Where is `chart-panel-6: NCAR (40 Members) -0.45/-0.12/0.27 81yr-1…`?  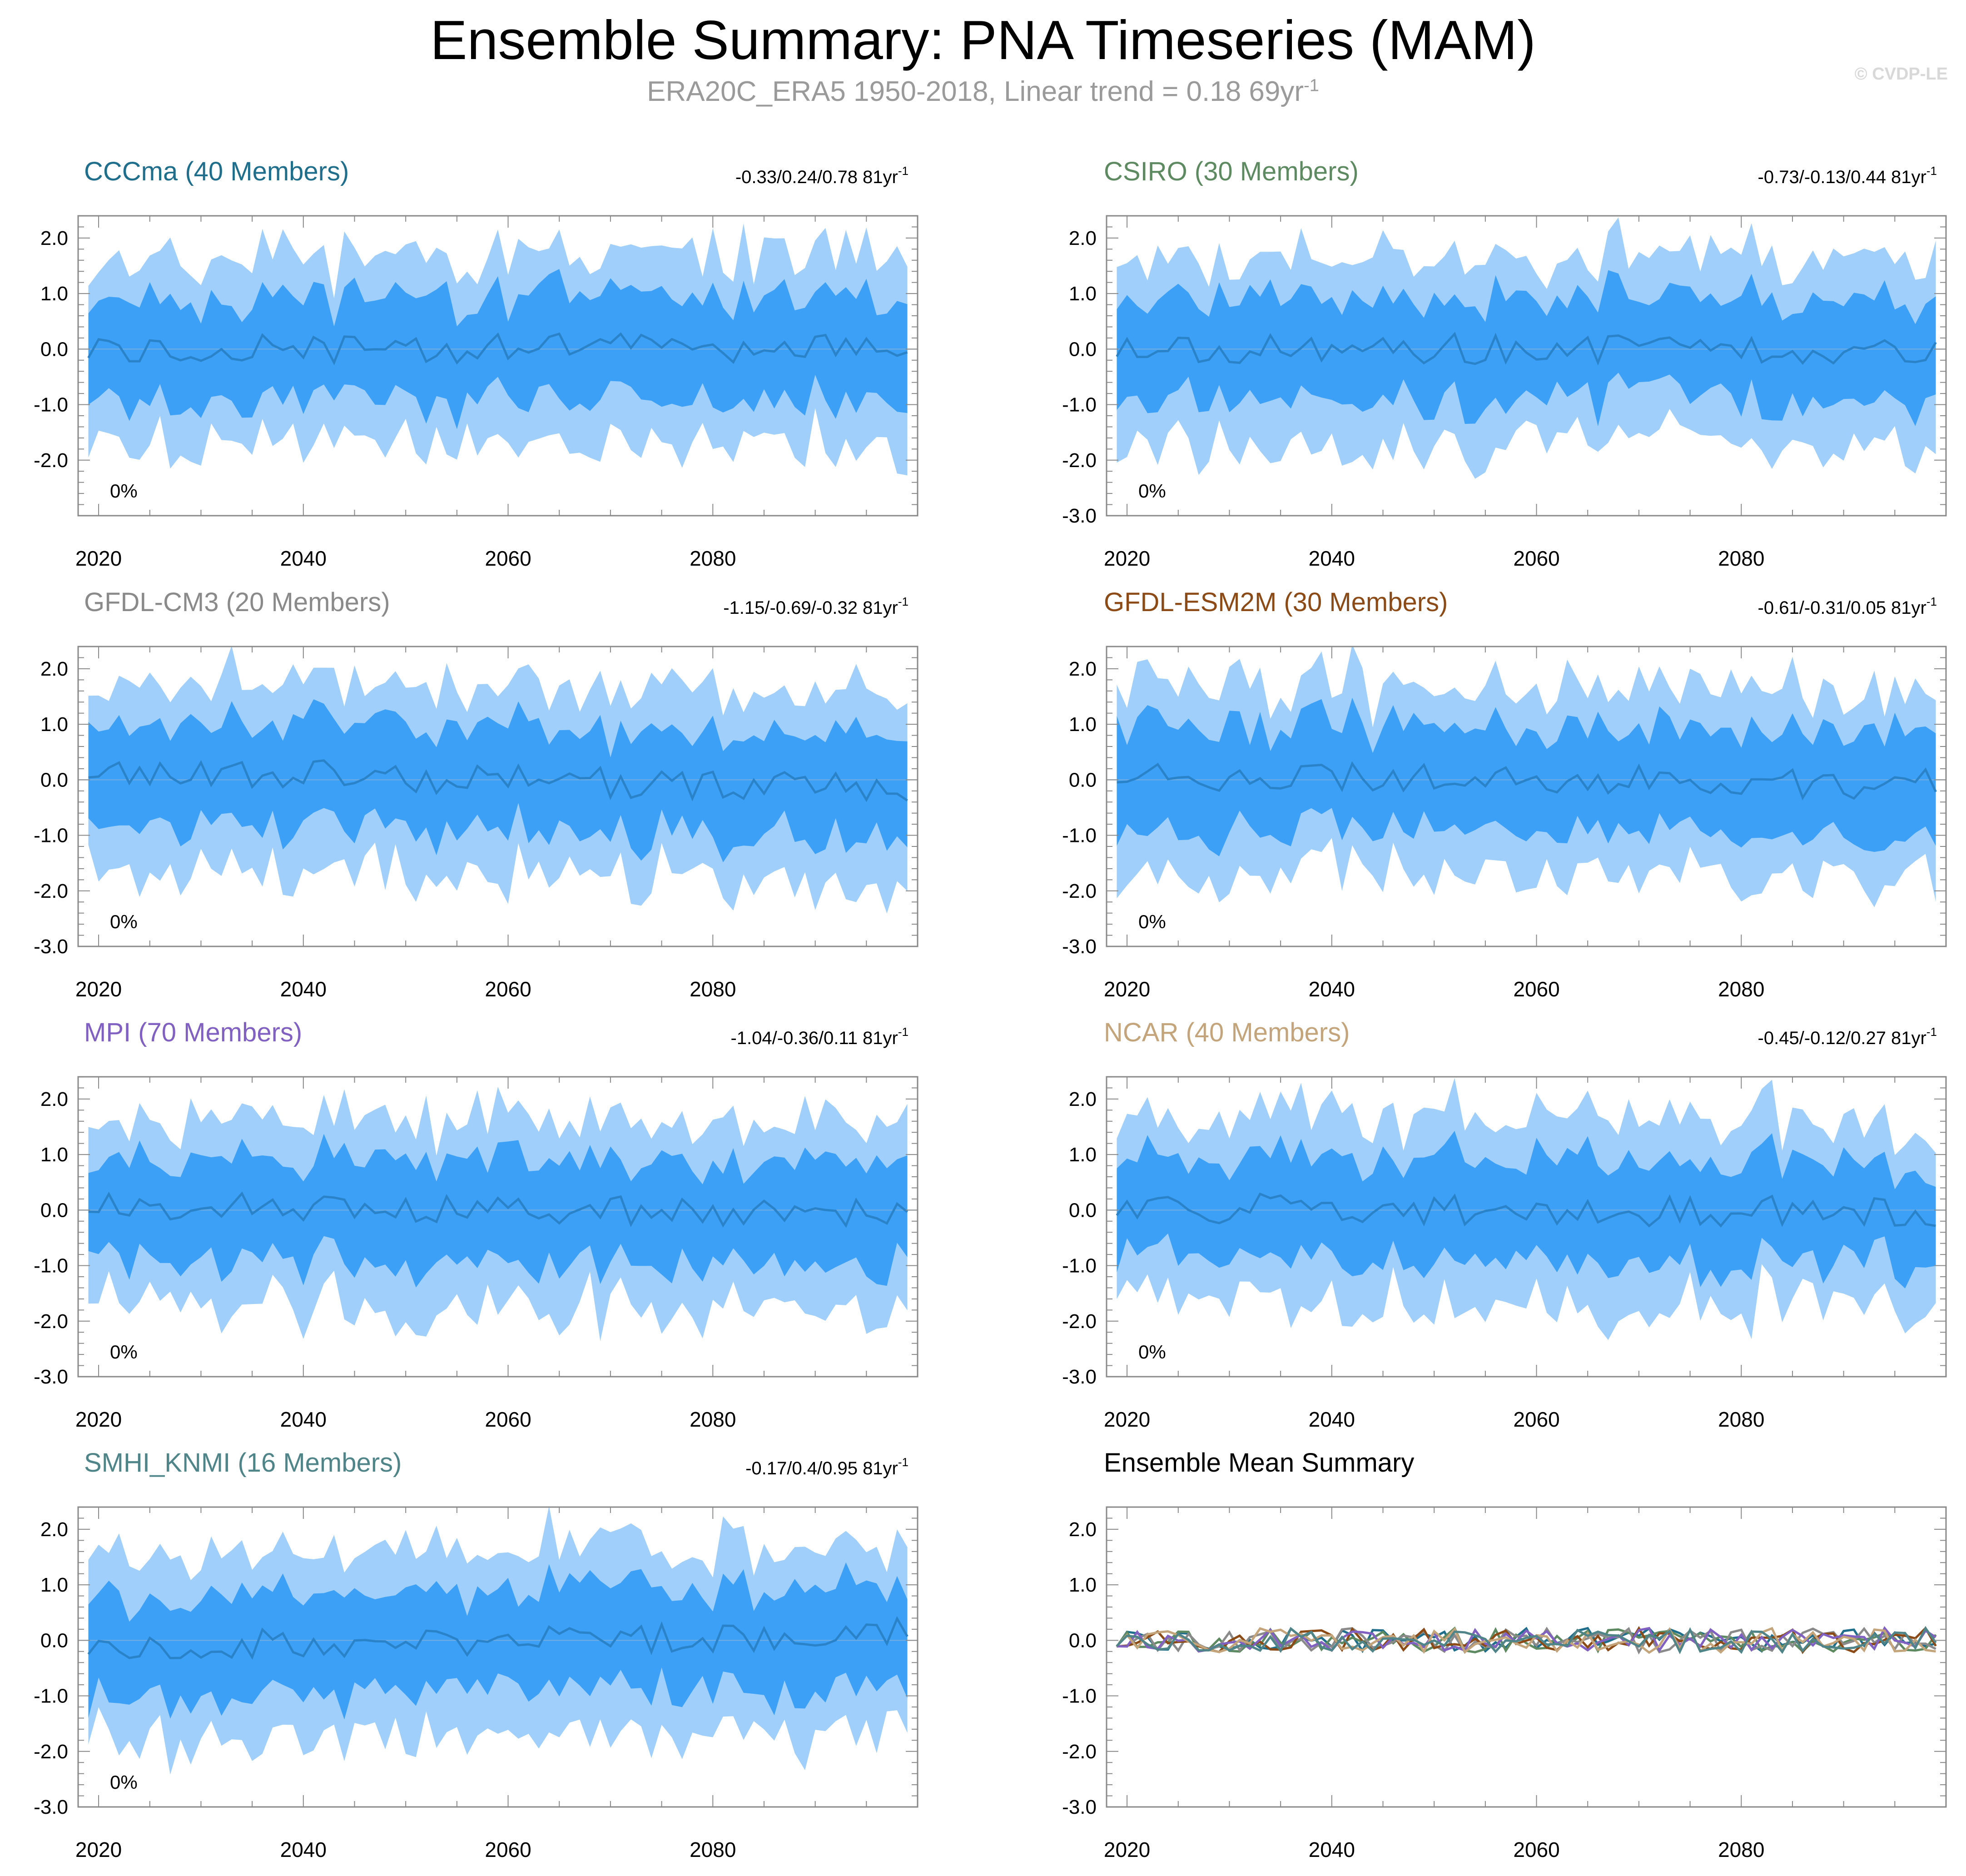 chart-panel-6: NCAR (40 Members) -0.45/-0.12/0.27 81yr-1… is located at coordinates (1504, 1225).